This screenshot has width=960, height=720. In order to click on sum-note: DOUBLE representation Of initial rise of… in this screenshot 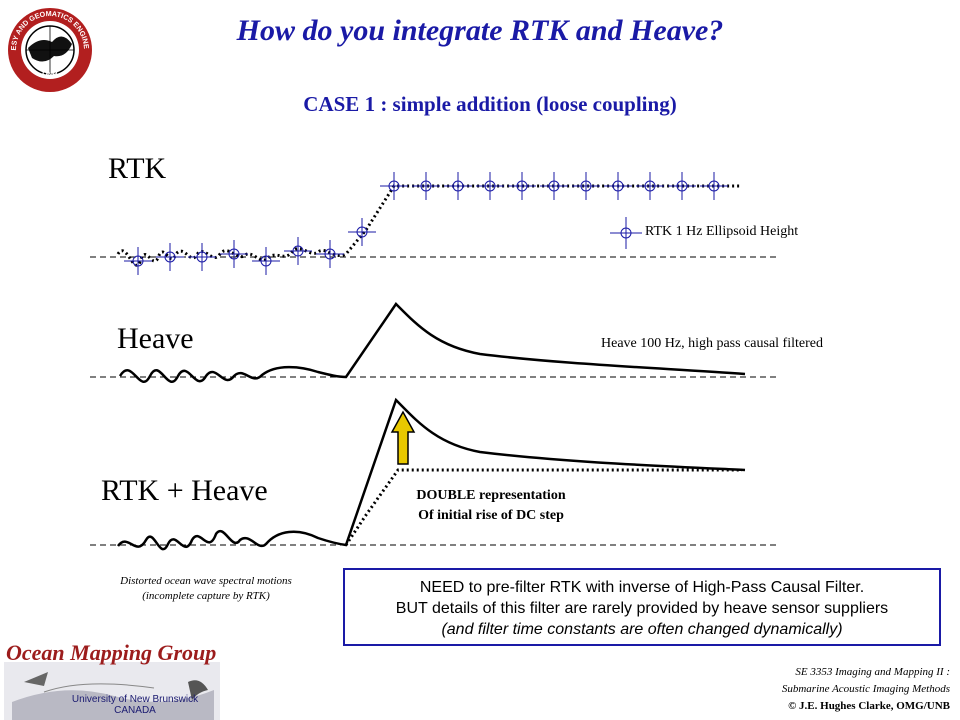, I will do `click(491, 506)`.